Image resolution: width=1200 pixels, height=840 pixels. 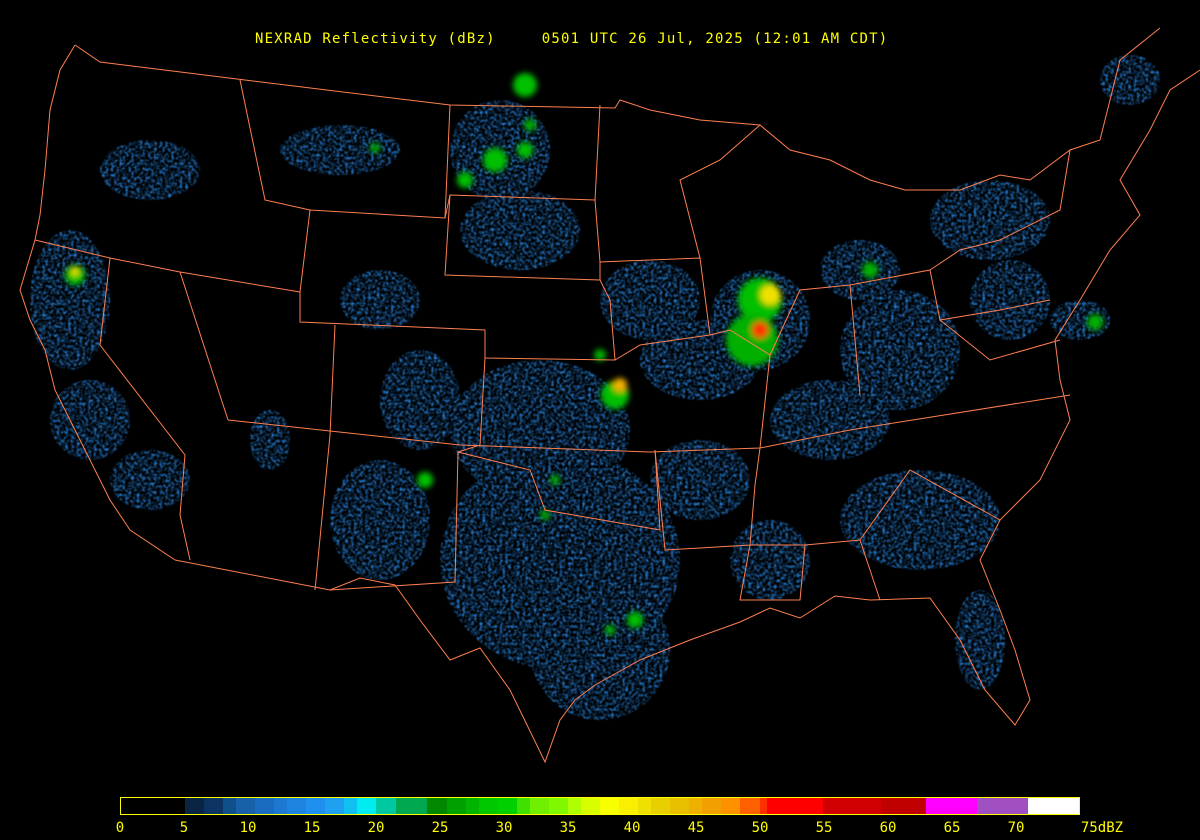 I want to click on colorbar-tick-label: 35, so click(x=568, y=828).